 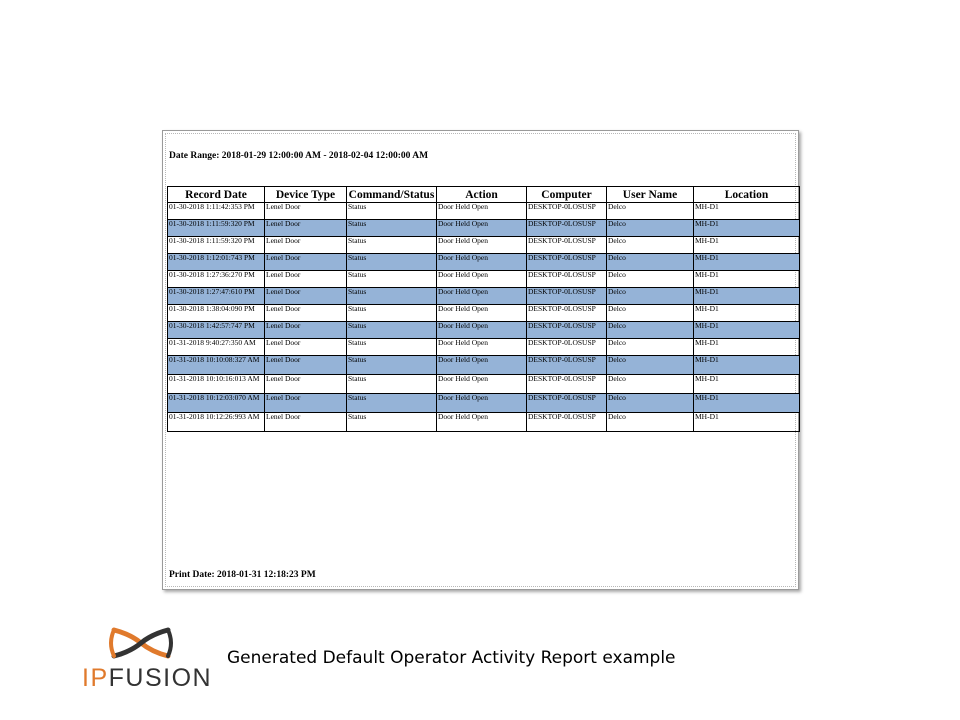 I want to click on cell-record-date: 01-30-2018 1:11:42:353 PM, so click(x=216, y=211).